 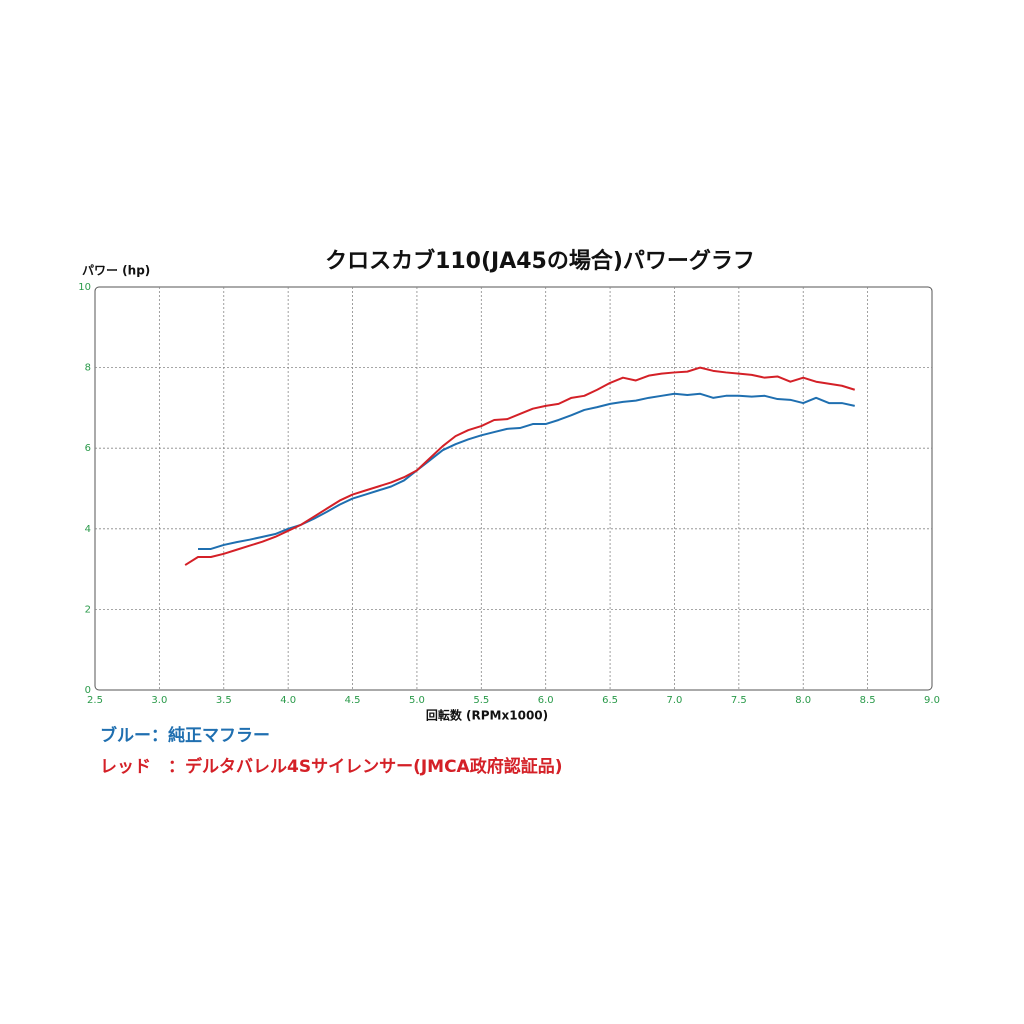 What do you see at coordinates (224, 700) in the screenshot?
I see `x-tick-label: 3.5` at bounding box center [224, 700].